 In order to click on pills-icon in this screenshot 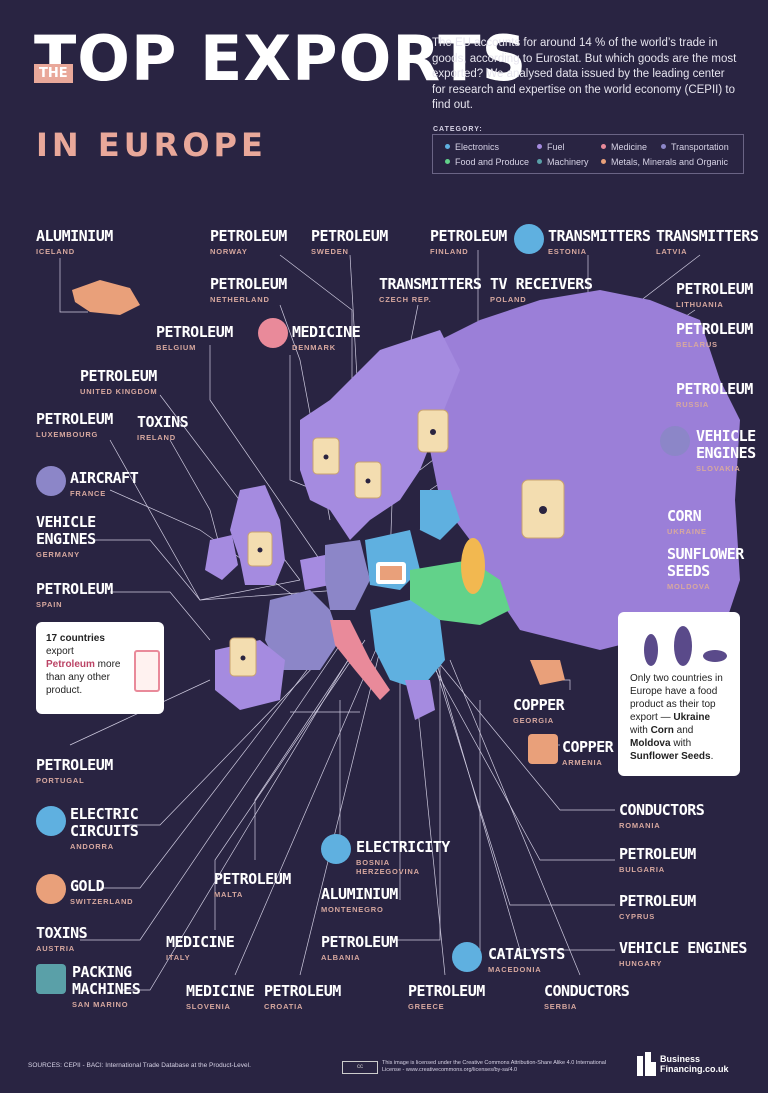, I will do `click(273, 333)`.